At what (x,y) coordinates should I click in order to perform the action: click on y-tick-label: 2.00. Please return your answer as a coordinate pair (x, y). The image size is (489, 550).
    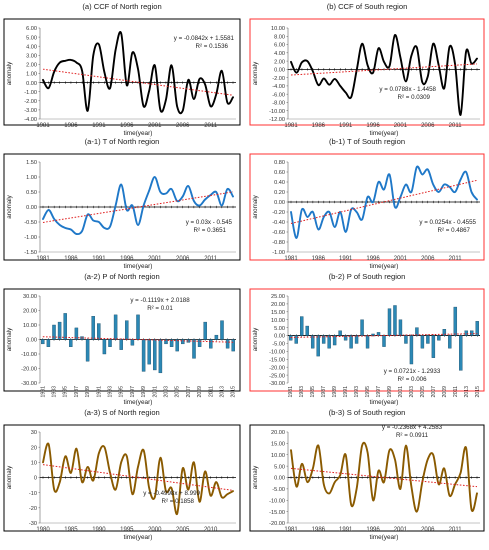
    Looking at the image, I should click on (31, 66).